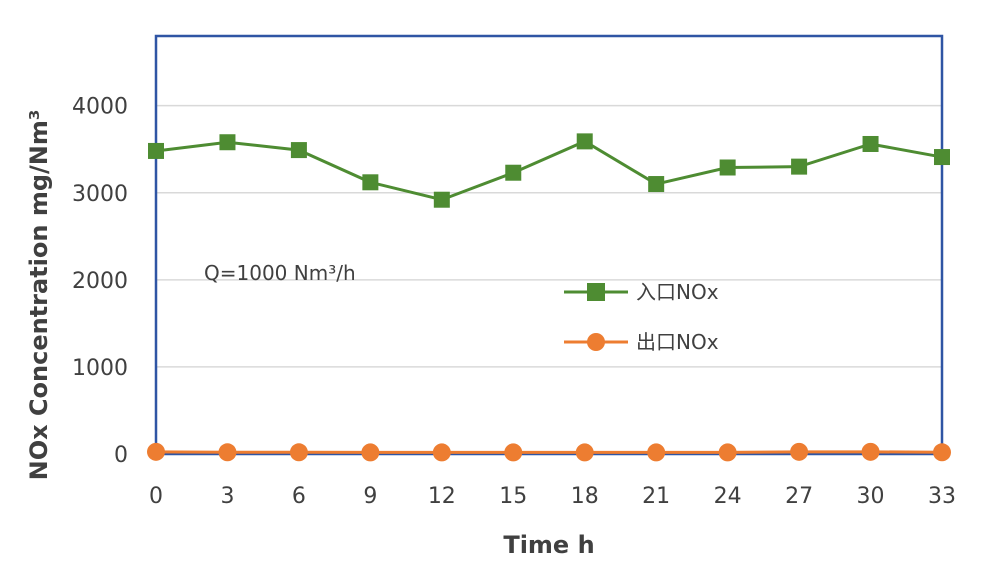 The height and width of the screenshot is (572, 991). I want to click on y-axis-ticks: 0 1000 2000 3000 4000, so click(100, 281).